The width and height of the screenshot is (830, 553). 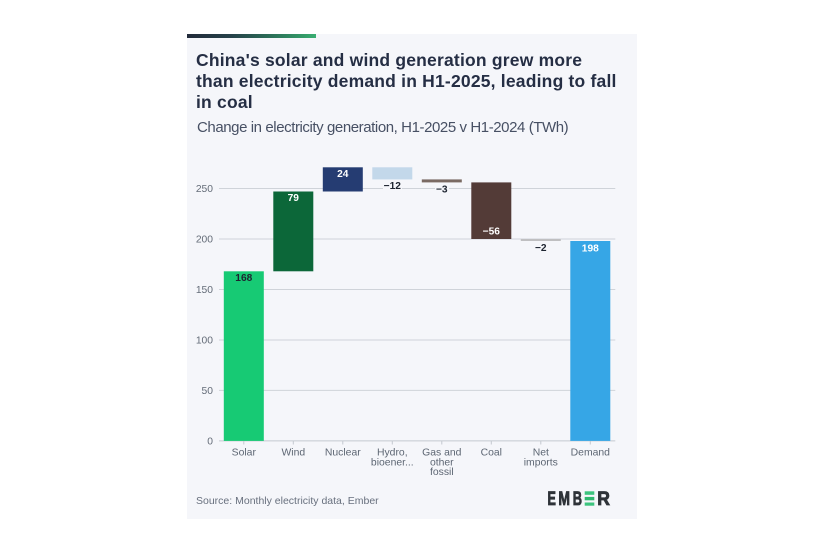 I want to click on svg-text: 150, so click(x=204, y=290).